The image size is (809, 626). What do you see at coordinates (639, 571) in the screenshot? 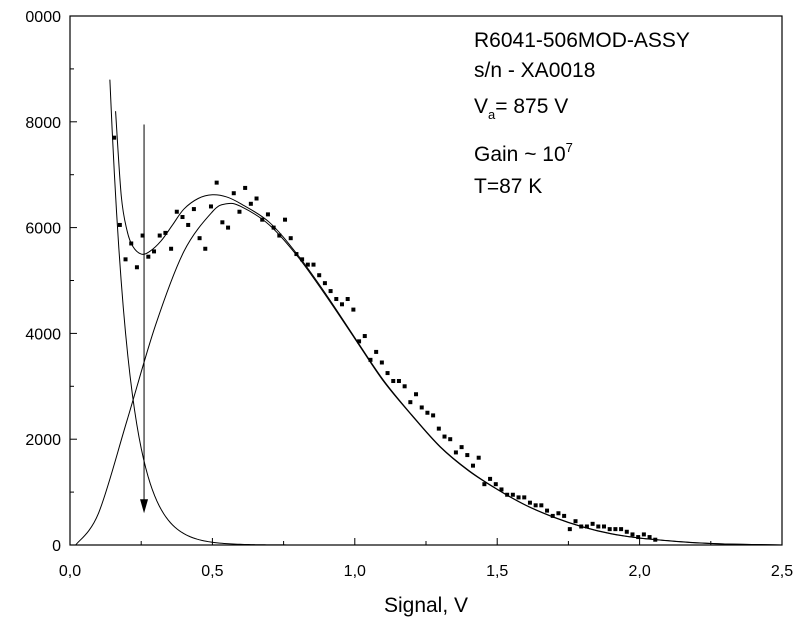
I see `x-tick-label: 2,0` at bounding box center [639, 571].